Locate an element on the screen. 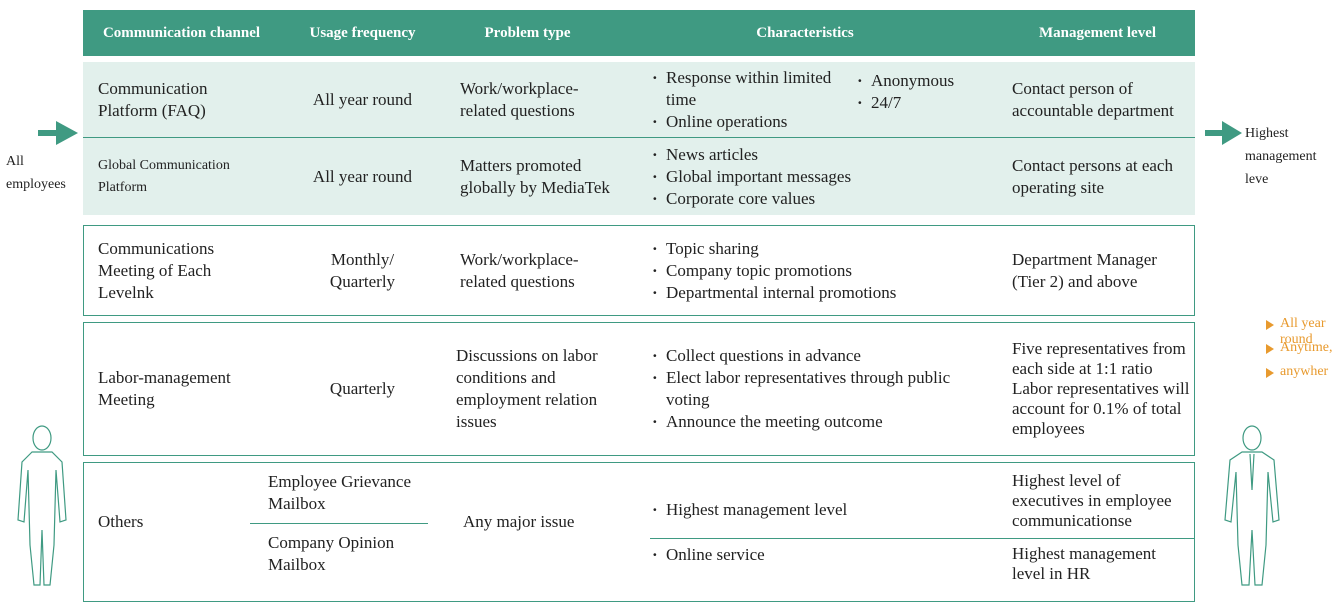  header-cell: Communication channel is located at coordinates (181, 32).